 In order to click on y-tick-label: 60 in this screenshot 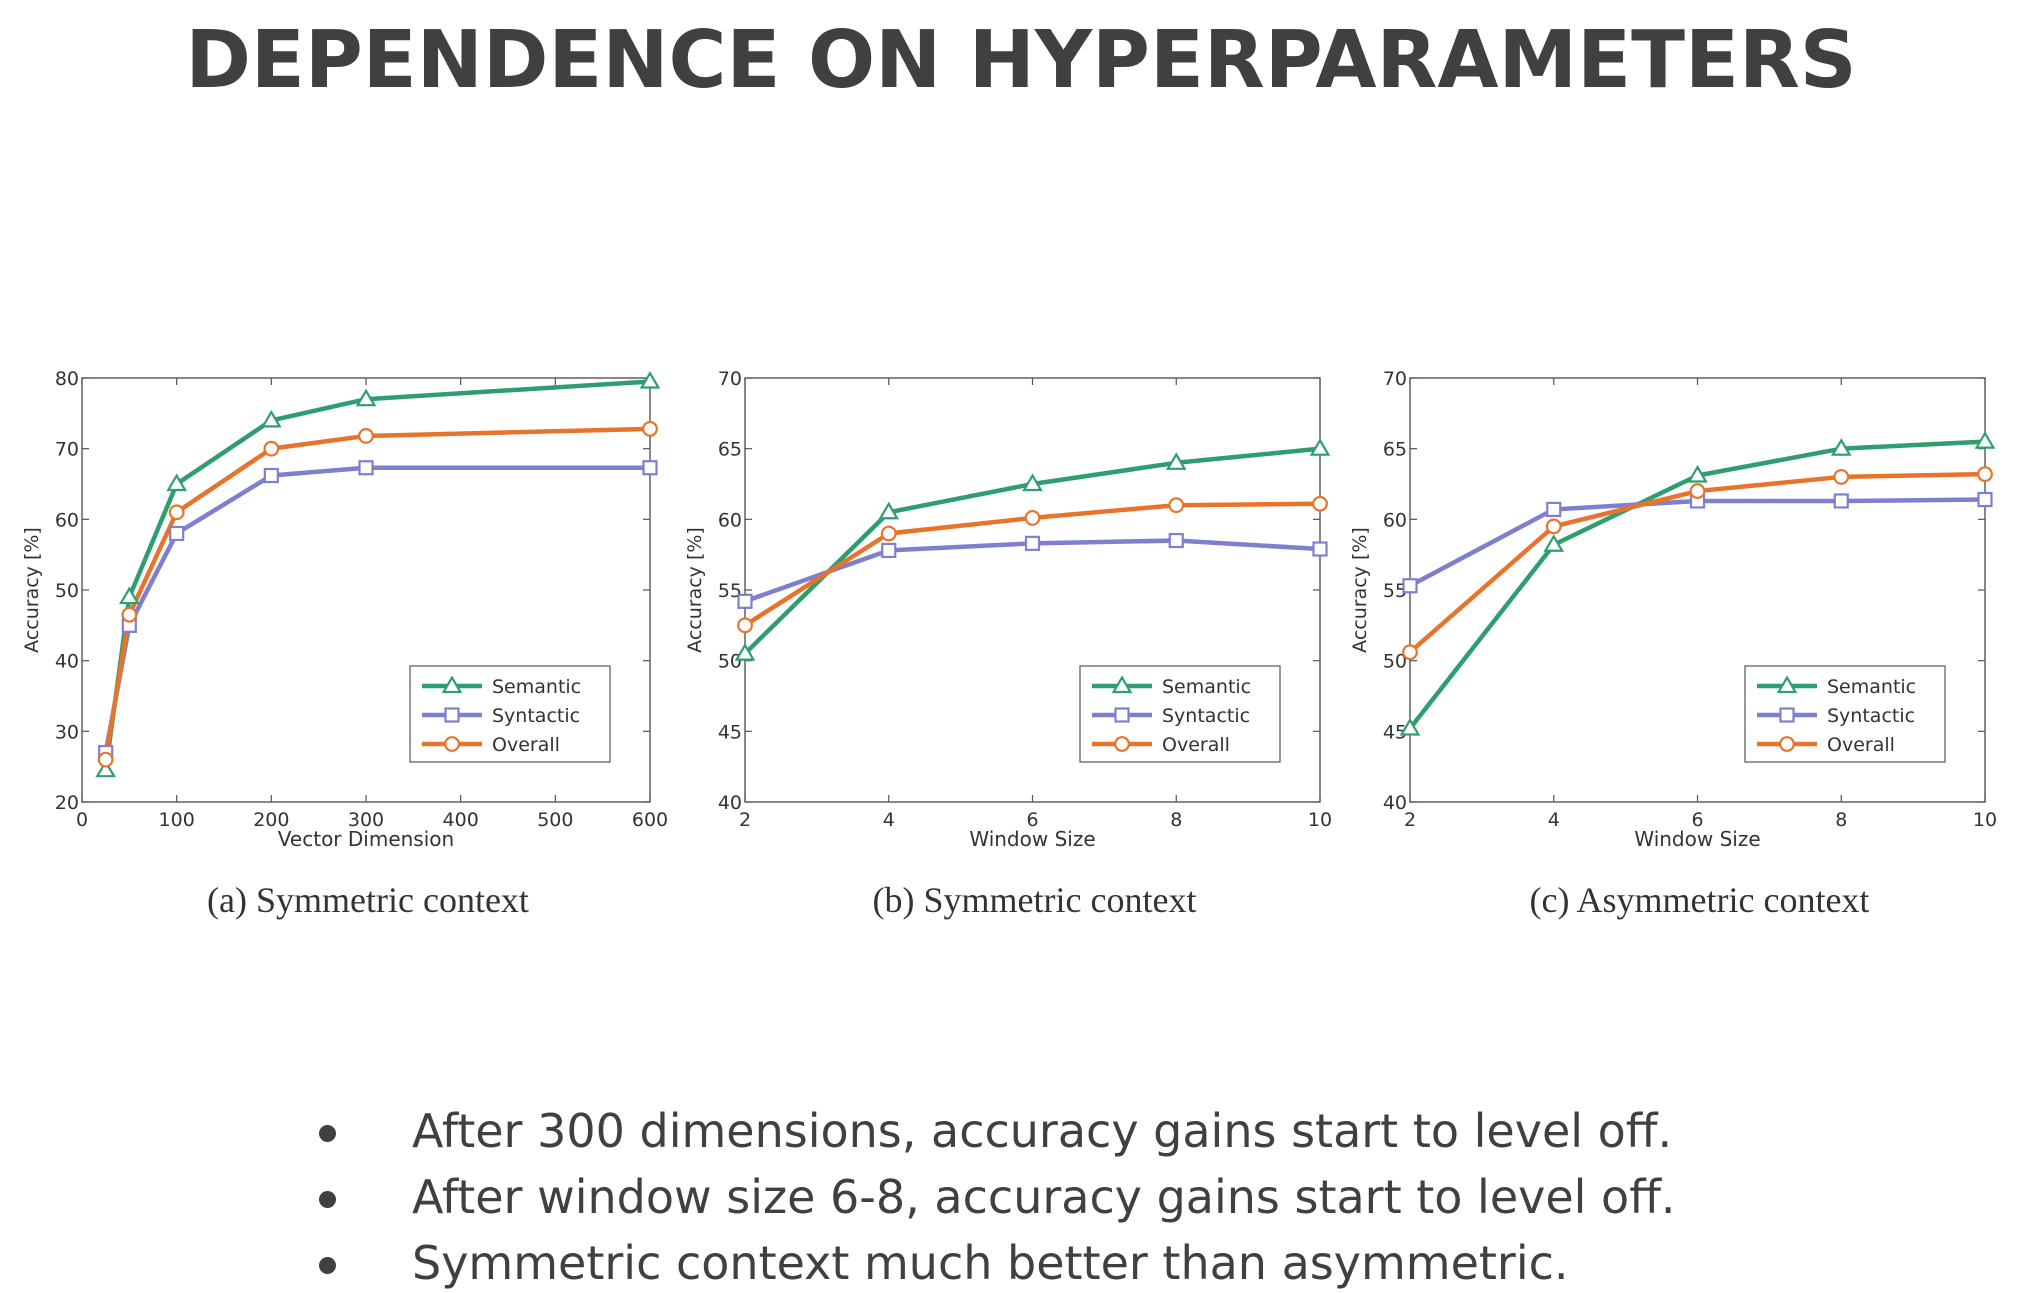, I will do `click(730, 520)`.